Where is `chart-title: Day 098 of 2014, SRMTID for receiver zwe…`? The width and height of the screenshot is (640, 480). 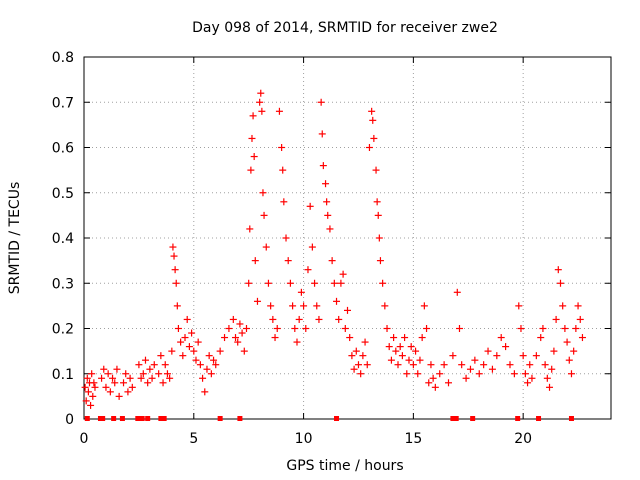 chart-title: Day 098 of 2014, SRMTID for receiver zwe… is located at coordinates (345, 28).